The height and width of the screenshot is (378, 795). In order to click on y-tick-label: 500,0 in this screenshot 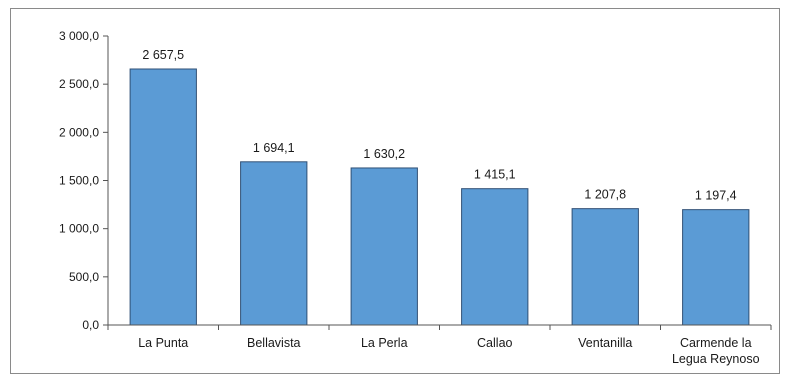, I will do `click(84, 277)`.